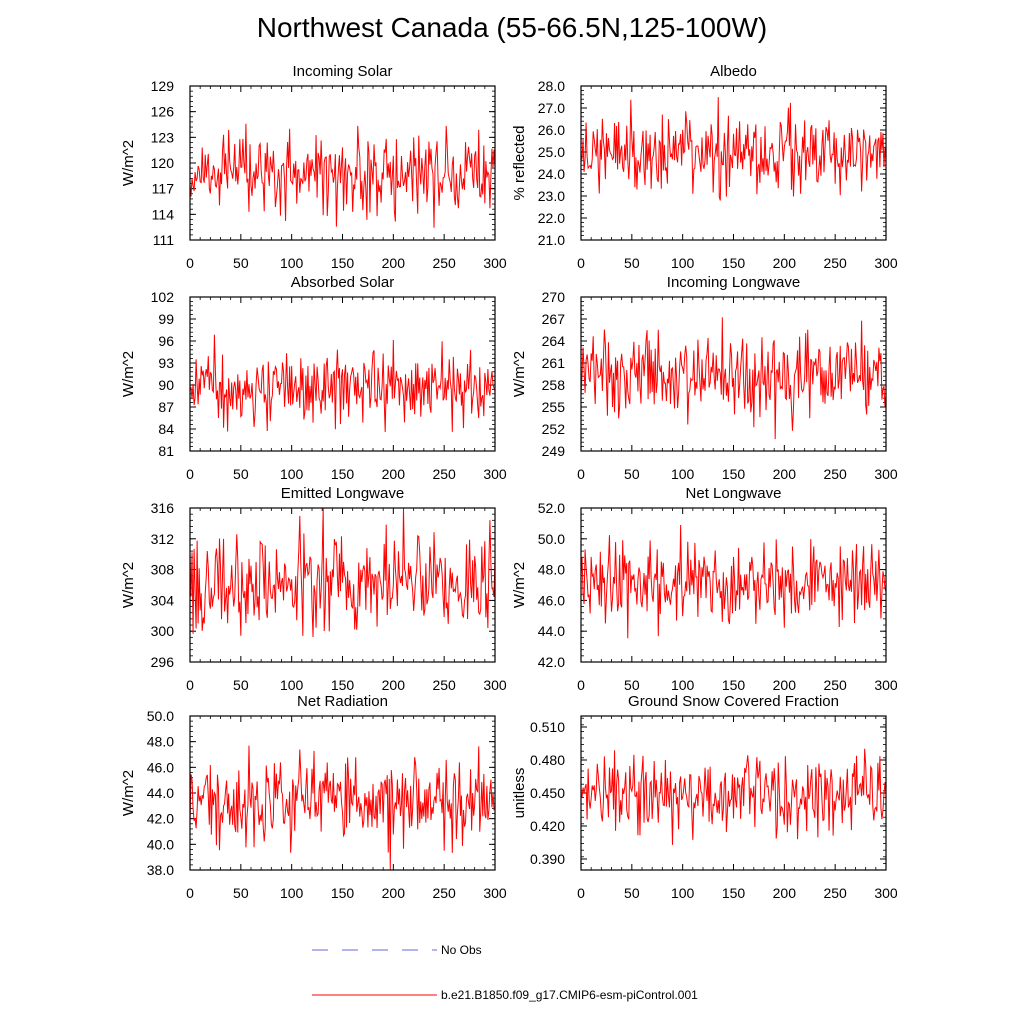 Image resolution: width=1024 pixels, height=1024 pixels. What do you see at coordinates (733, 71) in the screenshot?
I see `panel-title-albedo: Albedo` at bounding box center [733, 71].